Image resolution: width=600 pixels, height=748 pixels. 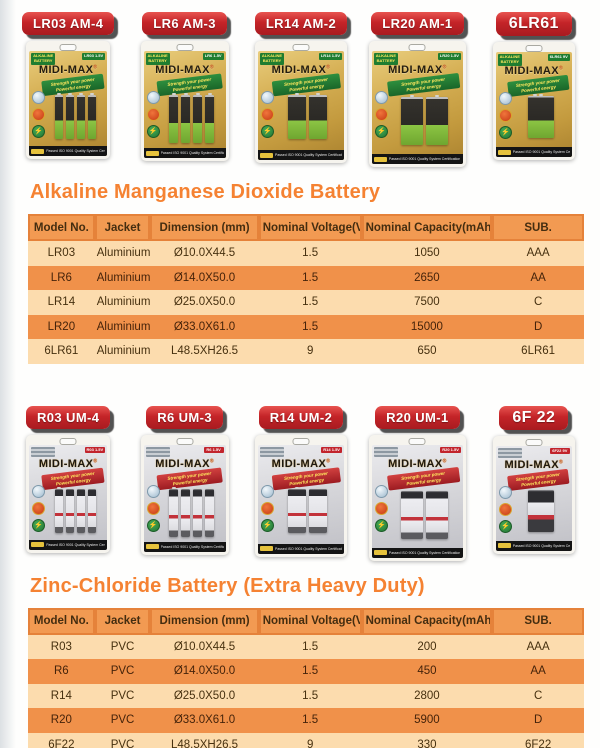 I want to click on corner-label-right: LR03 1.5V, so click(x=94, y=56).